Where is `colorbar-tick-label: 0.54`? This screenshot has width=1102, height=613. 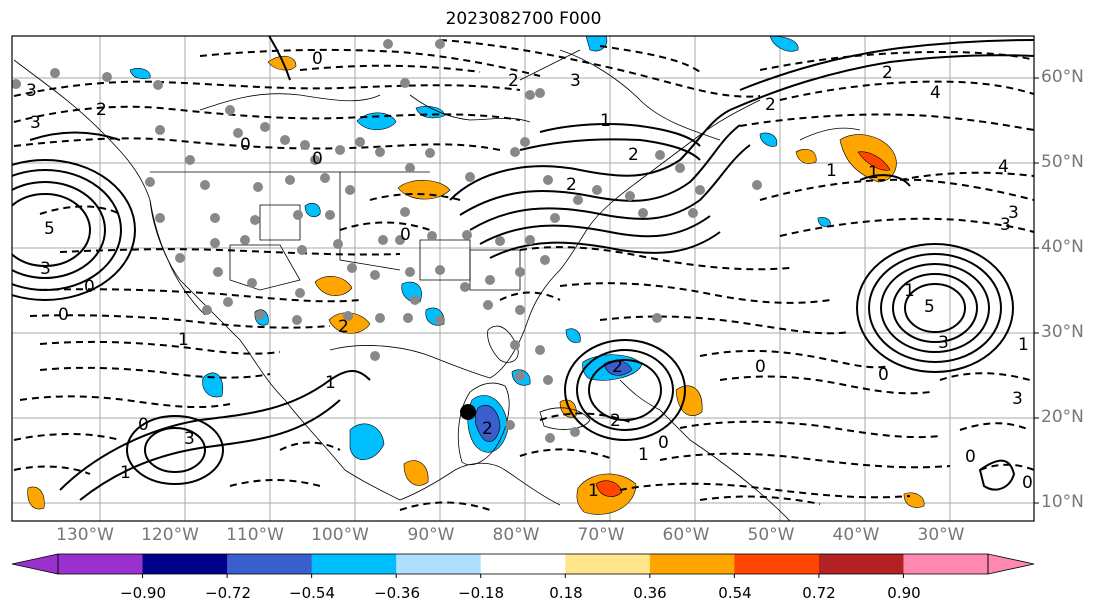
colorbar-tick-label: 0.54 is located at coordinates (735, 593).